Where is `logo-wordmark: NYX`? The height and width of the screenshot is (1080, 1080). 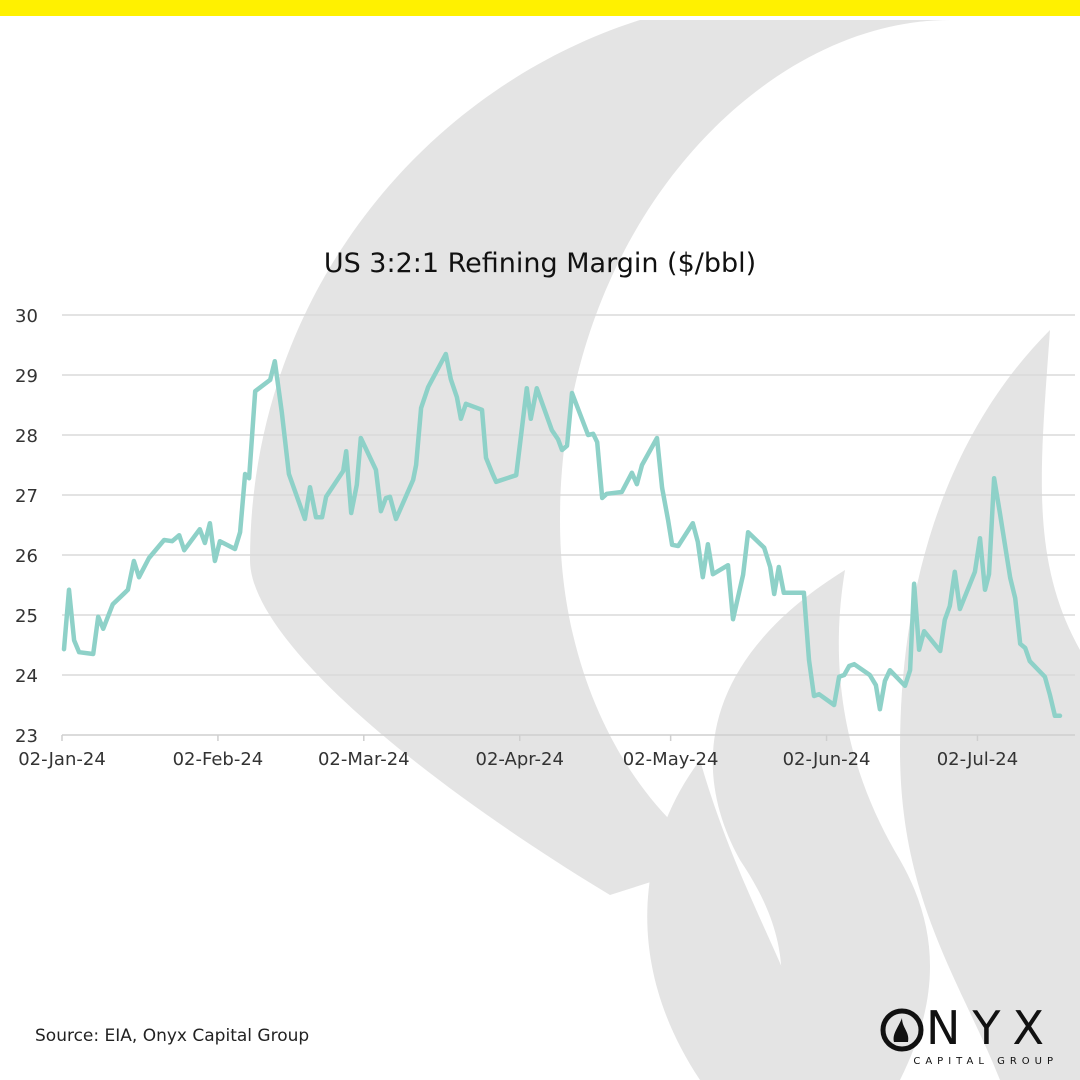 logo-wordmark: NYX is located at coordinates (991, 1028).